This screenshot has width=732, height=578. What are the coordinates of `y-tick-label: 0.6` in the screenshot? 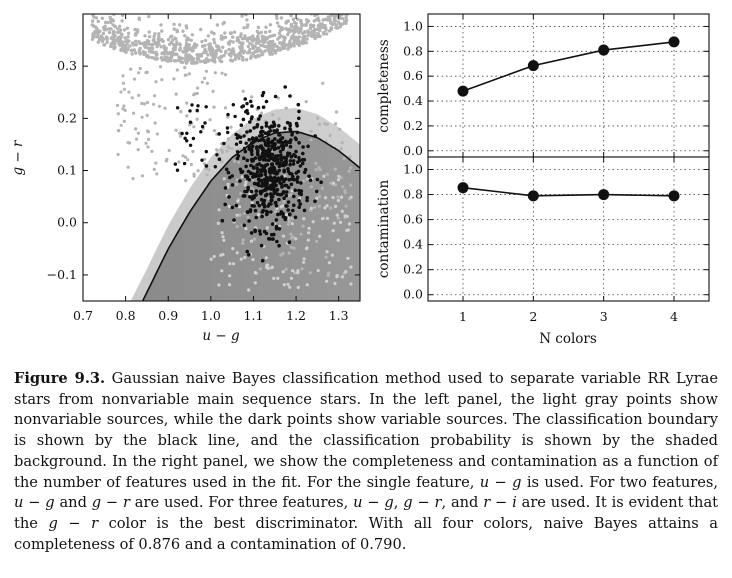 It's located at (413, 75).